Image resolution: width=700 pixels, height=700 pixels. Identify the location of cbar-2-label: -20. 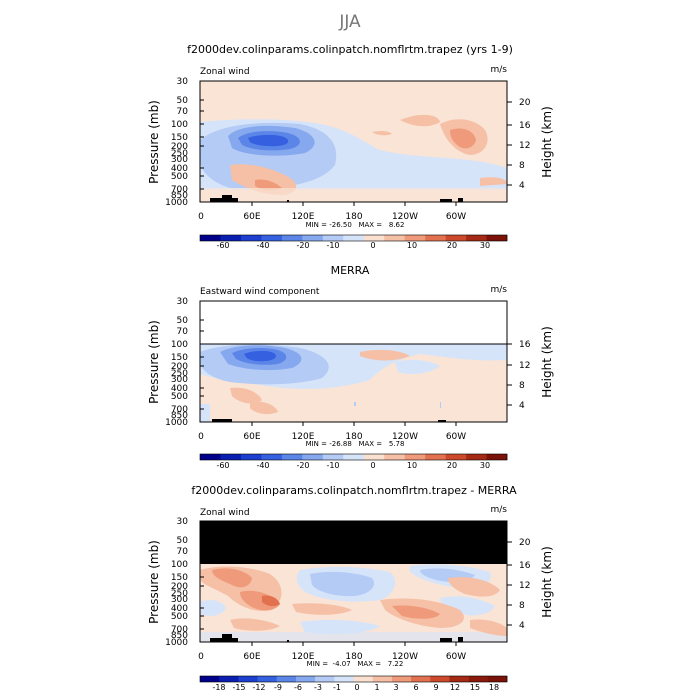
(302, 465).